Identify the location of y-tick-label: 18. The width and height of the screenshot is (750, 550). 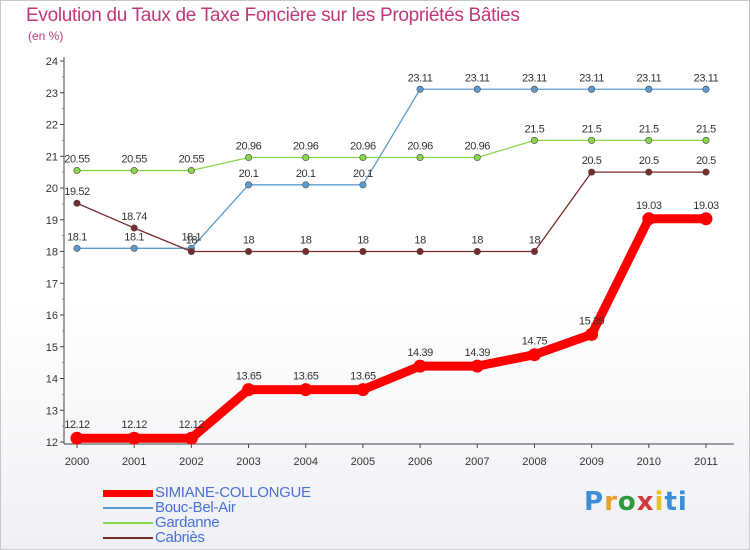
(52, 253).